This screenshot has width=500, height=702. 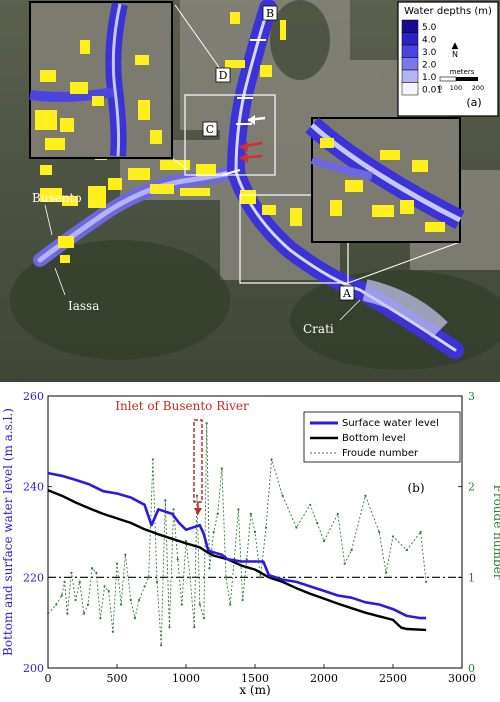 I want to click on marker-a: A, so click(x=347, y=293).